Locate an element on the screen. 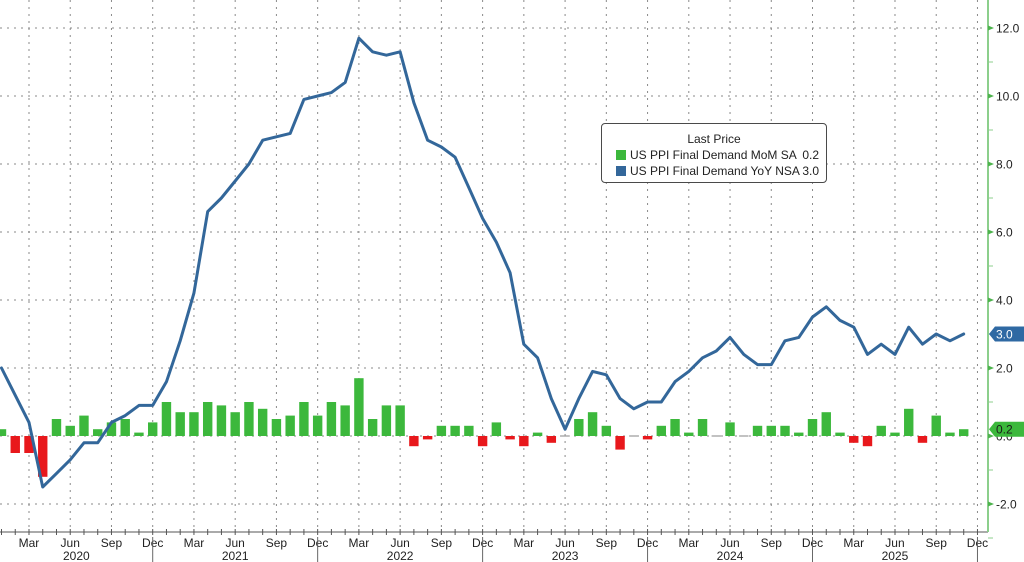 Image resolution: width=1024 pixels, height=562 pixels. year-label: 2022 is located at coordinates (400, 555).